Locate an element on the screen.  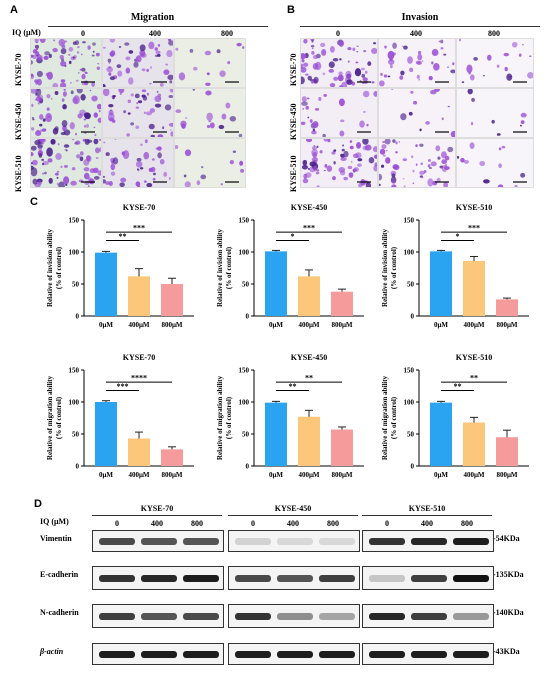
invasion-image-r2-c0 is located at coordinates (339, 163).